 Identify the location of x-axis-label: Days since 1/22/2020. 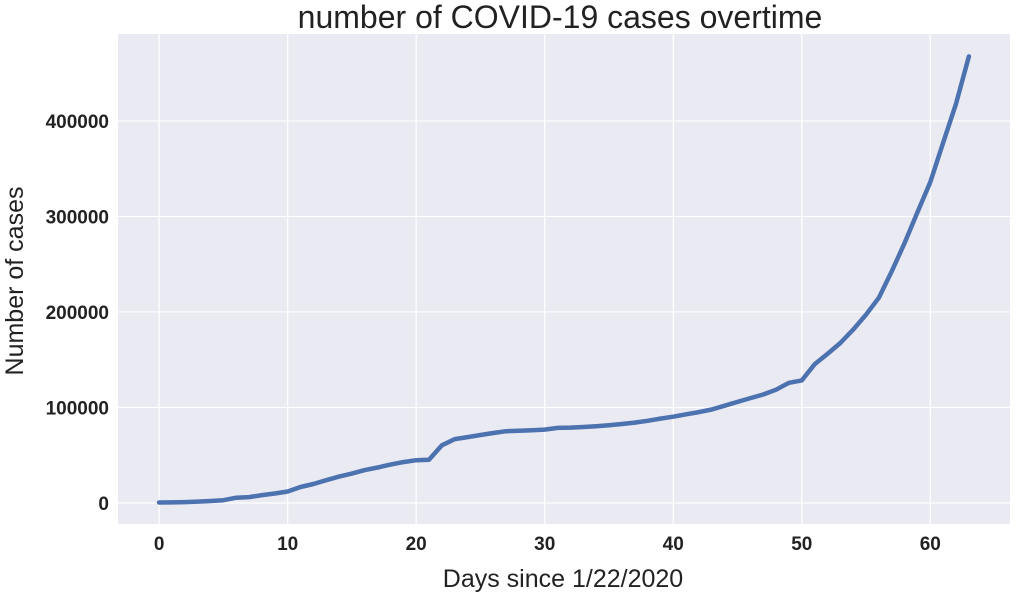
(563, 579).